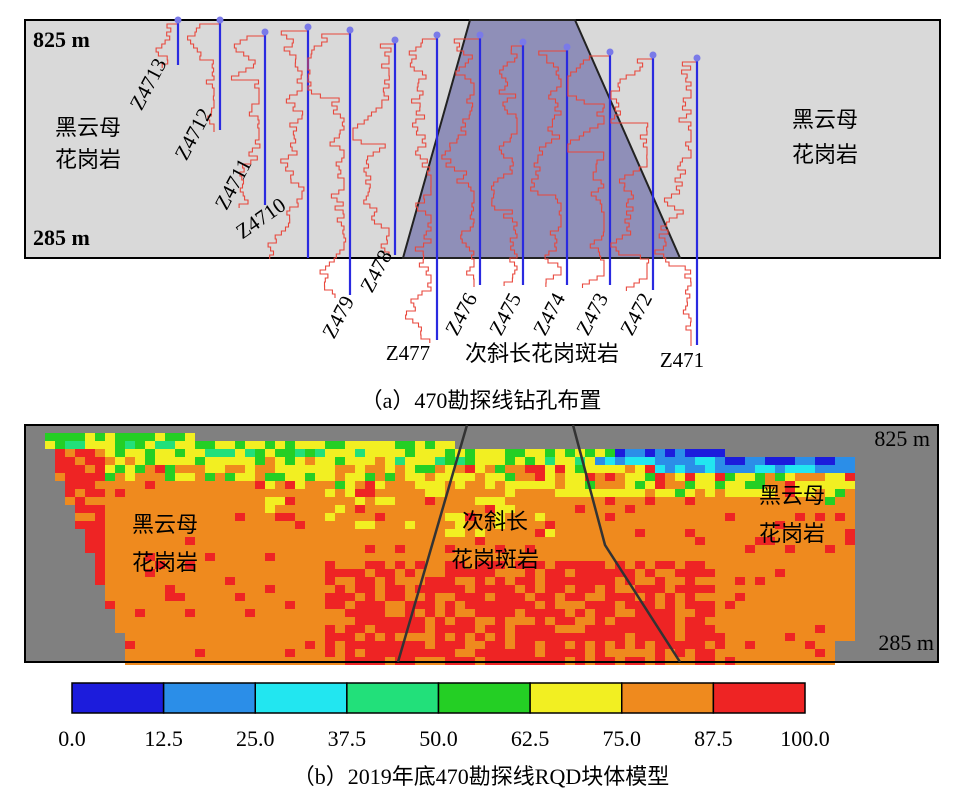 The width and height of the screenshot is (963, 803). What do you see at coordinates (395, 40) in the screenshot?
I see `collar` at bounding box center [395, 40].